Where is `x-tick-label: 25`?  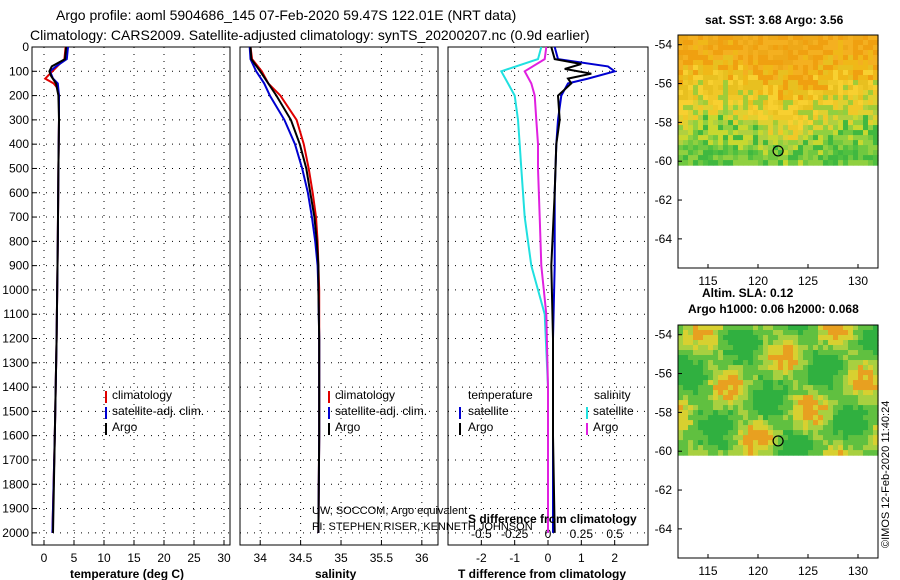
x-tick-label: 25 is located at coordinates (194, 558).